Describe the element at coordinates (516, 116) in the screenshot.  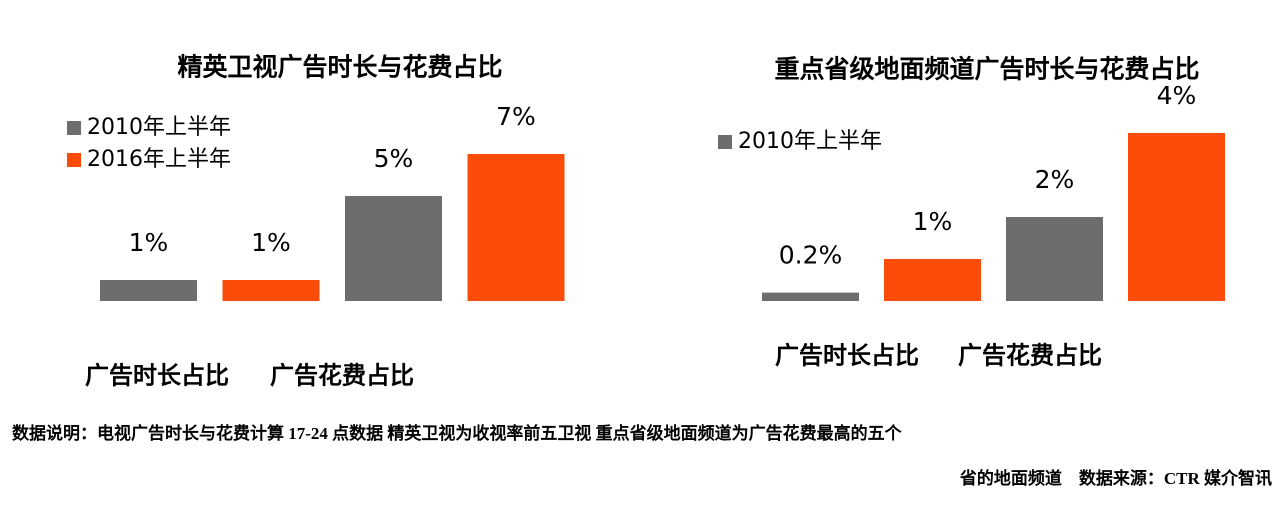
I see `value-label: 7%` at that location.